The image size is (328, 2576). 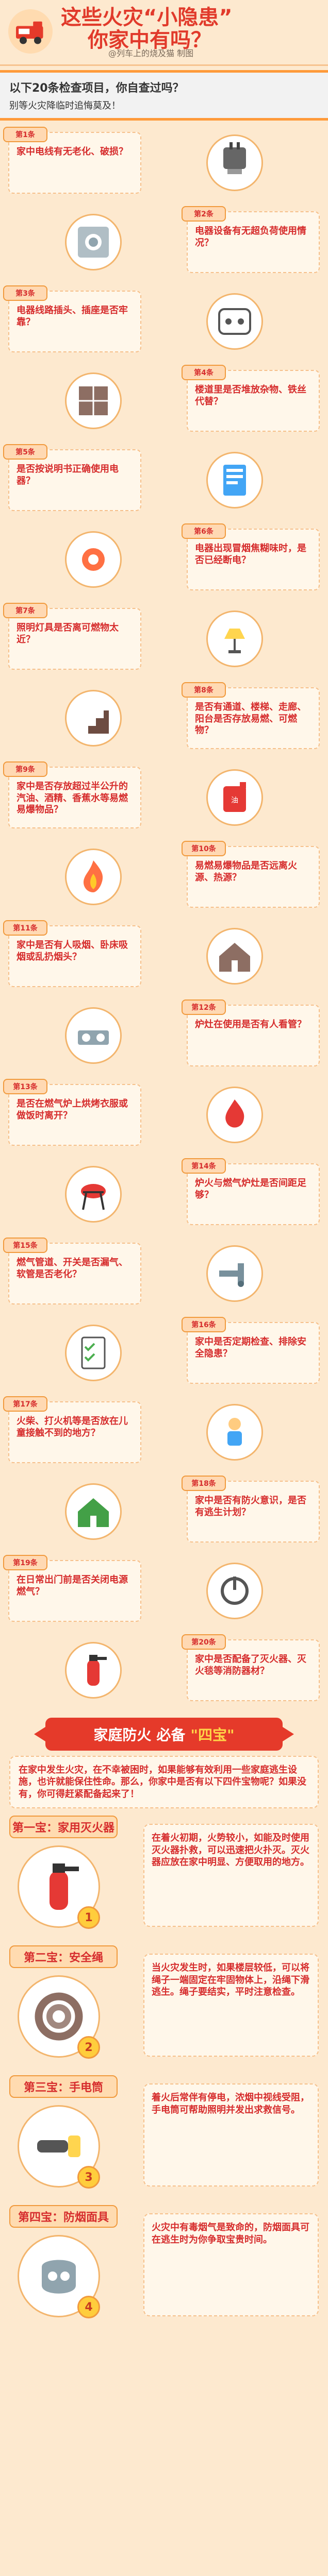 I want to click on item-text: 易燃易爆物品是否远离火源、热源？, so click(x=246, y=871).